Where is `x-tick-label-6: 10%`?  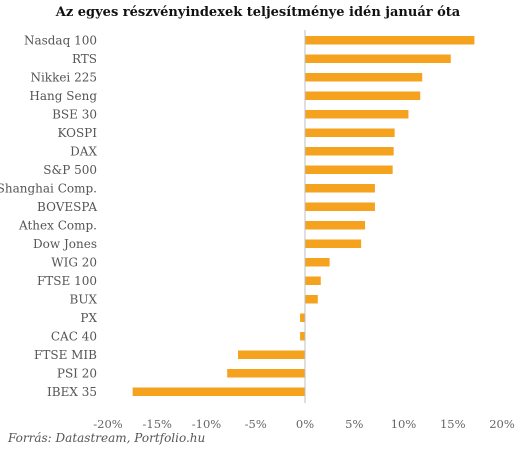
x-tick-label-6: 10% is located at coordinates (404, 424).